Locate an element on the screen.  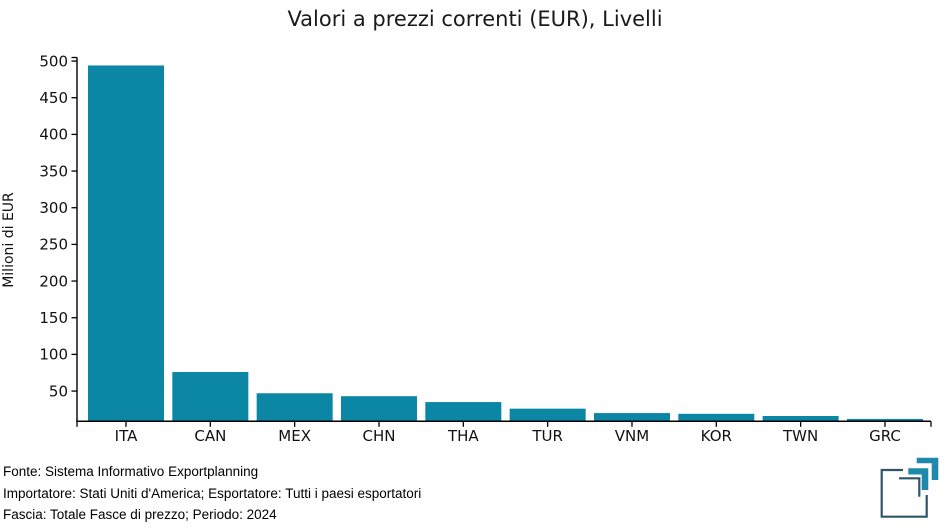
exportplanning-logo is located at coordinates (909, 487).